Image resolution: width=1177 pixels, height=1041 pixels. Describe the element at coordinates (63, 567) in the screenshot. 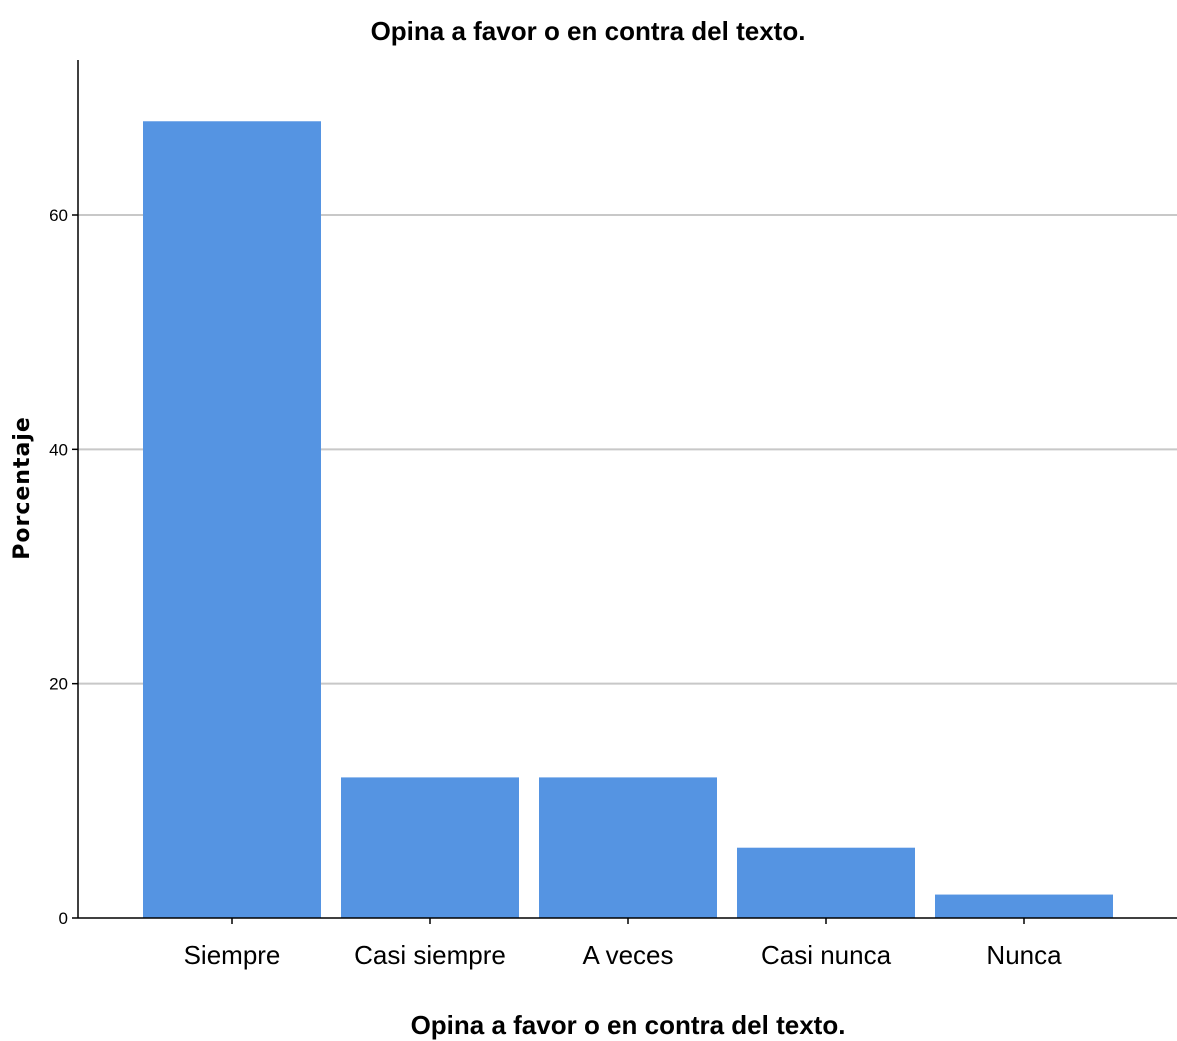

I see `y-axis-ticks: 0 20 40 60` at that location.